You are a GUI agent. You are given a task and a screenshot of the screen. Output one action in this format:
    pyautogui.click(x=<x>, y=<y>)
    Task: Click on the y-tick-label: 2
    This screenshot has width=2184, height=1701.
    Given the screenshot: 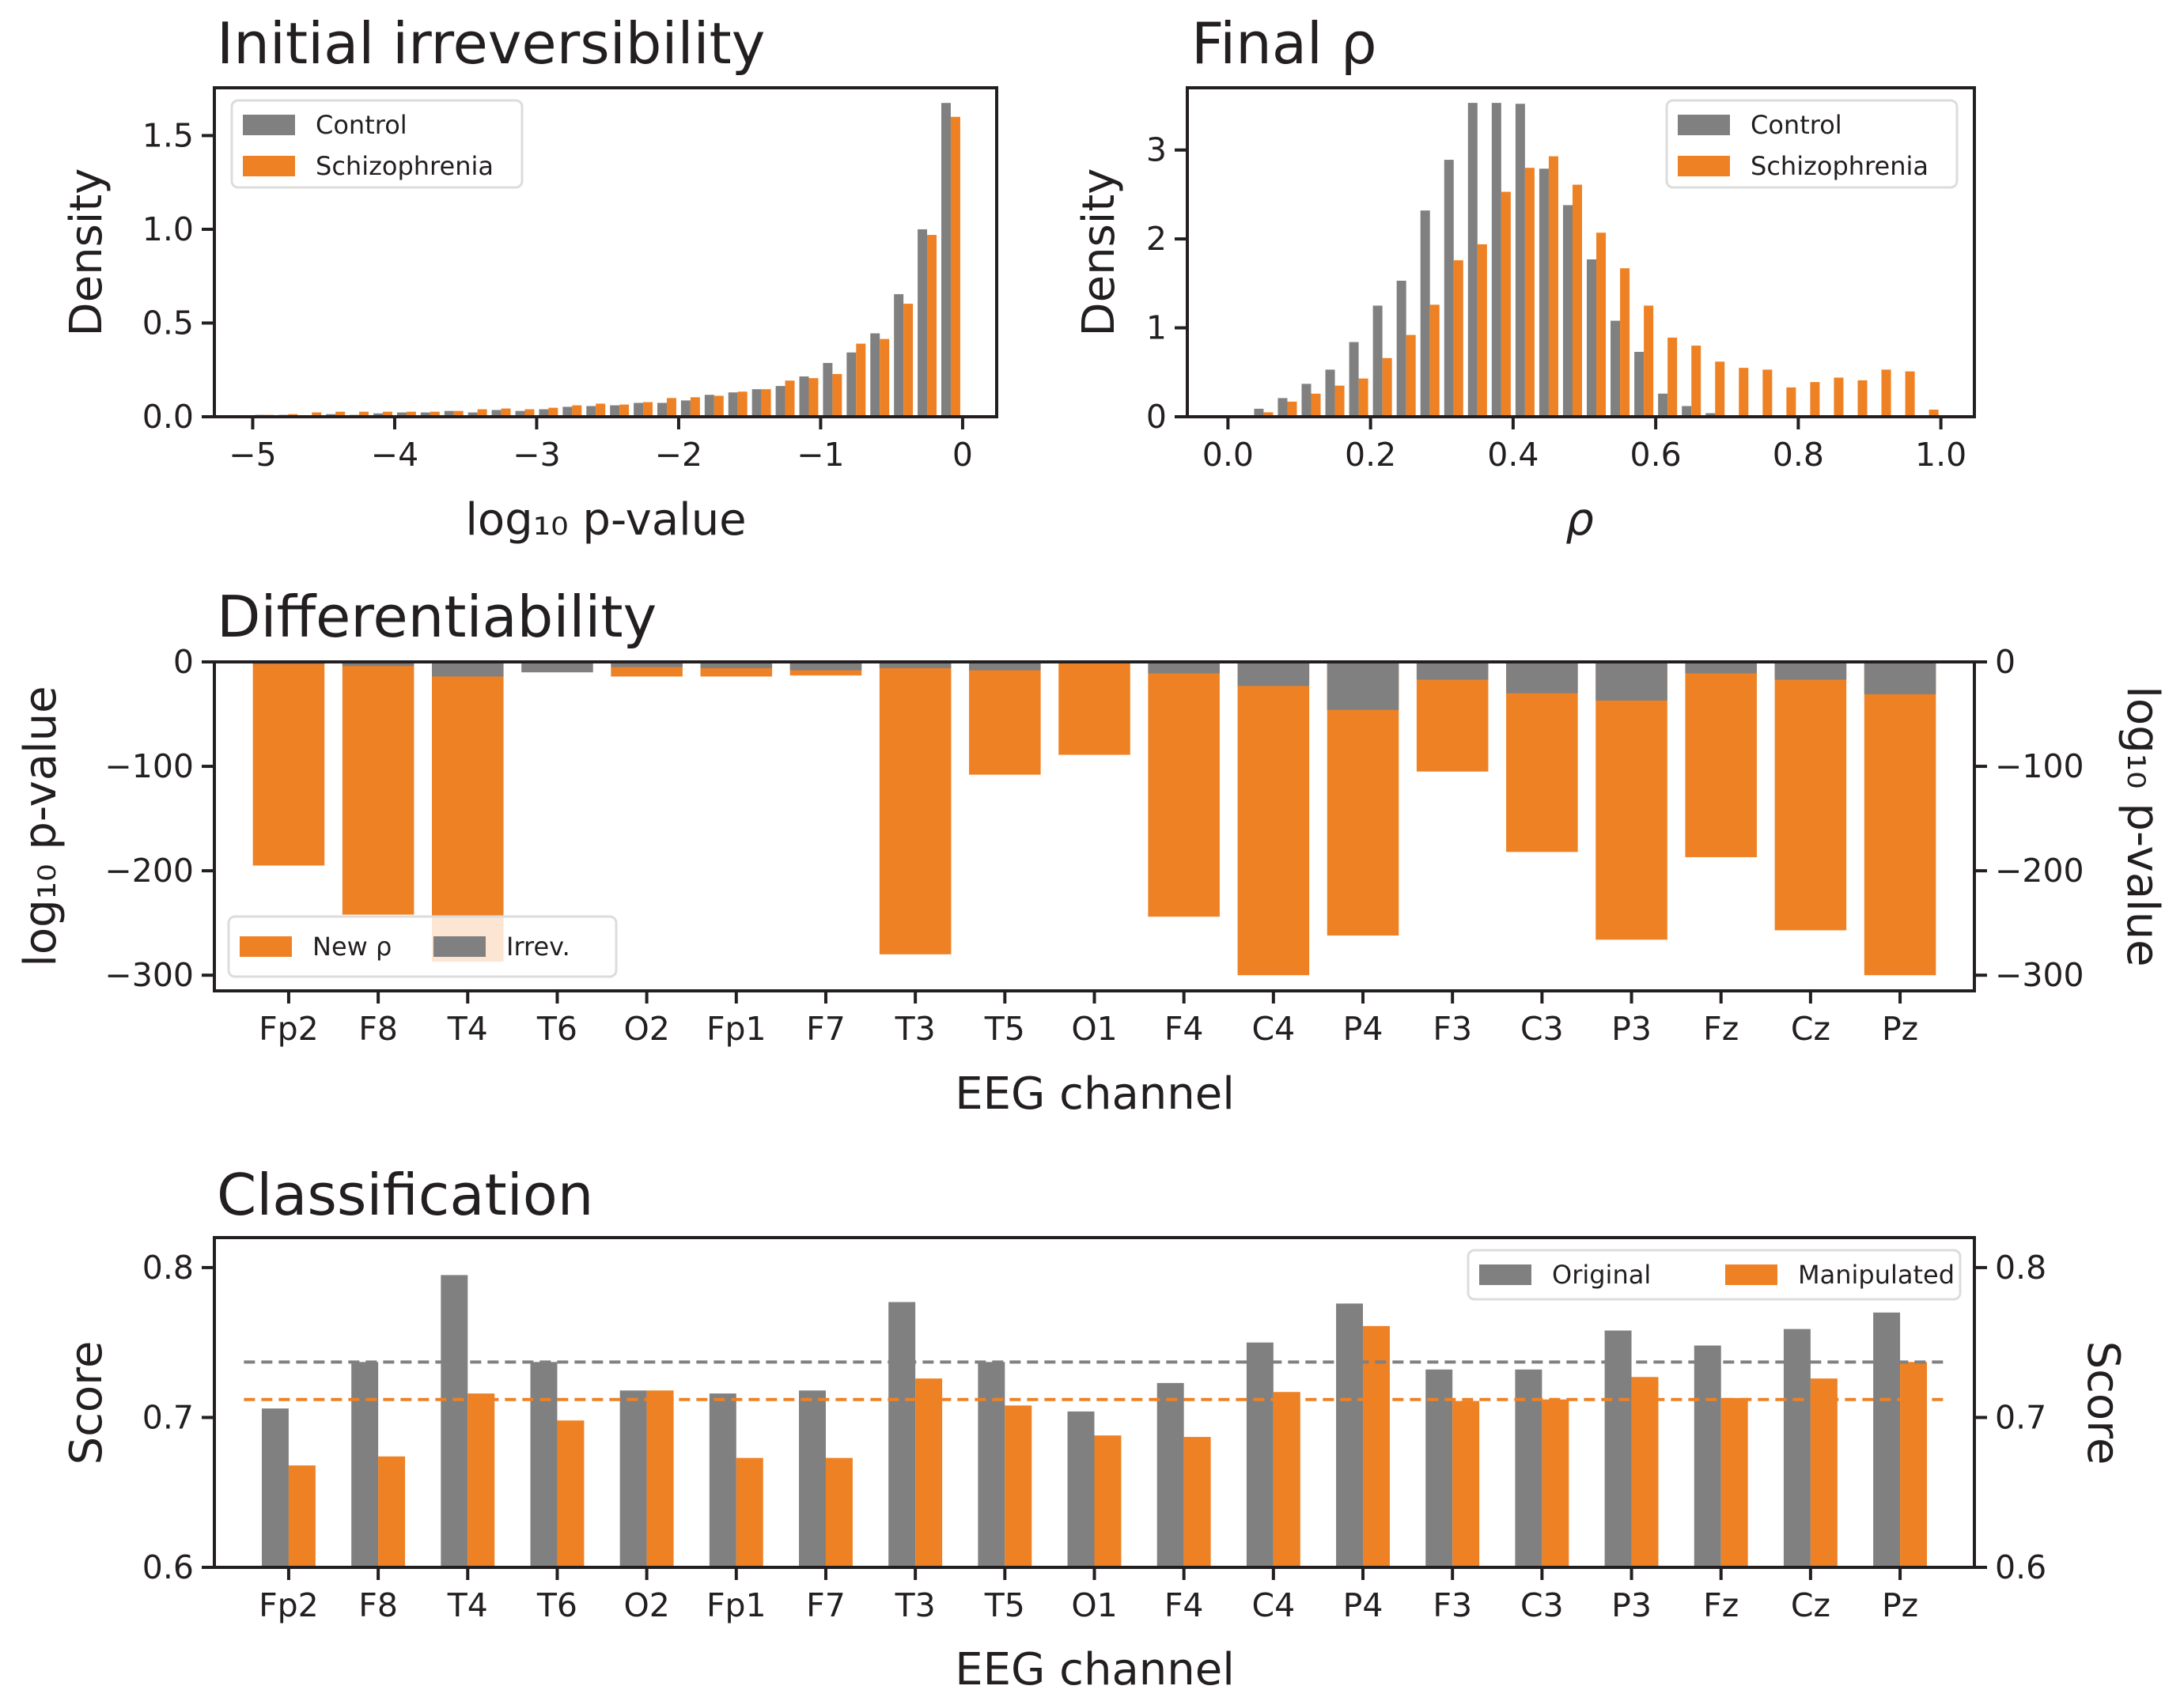 What is the action you would take?
    pyautogui.click(x=1156, y=239)
    